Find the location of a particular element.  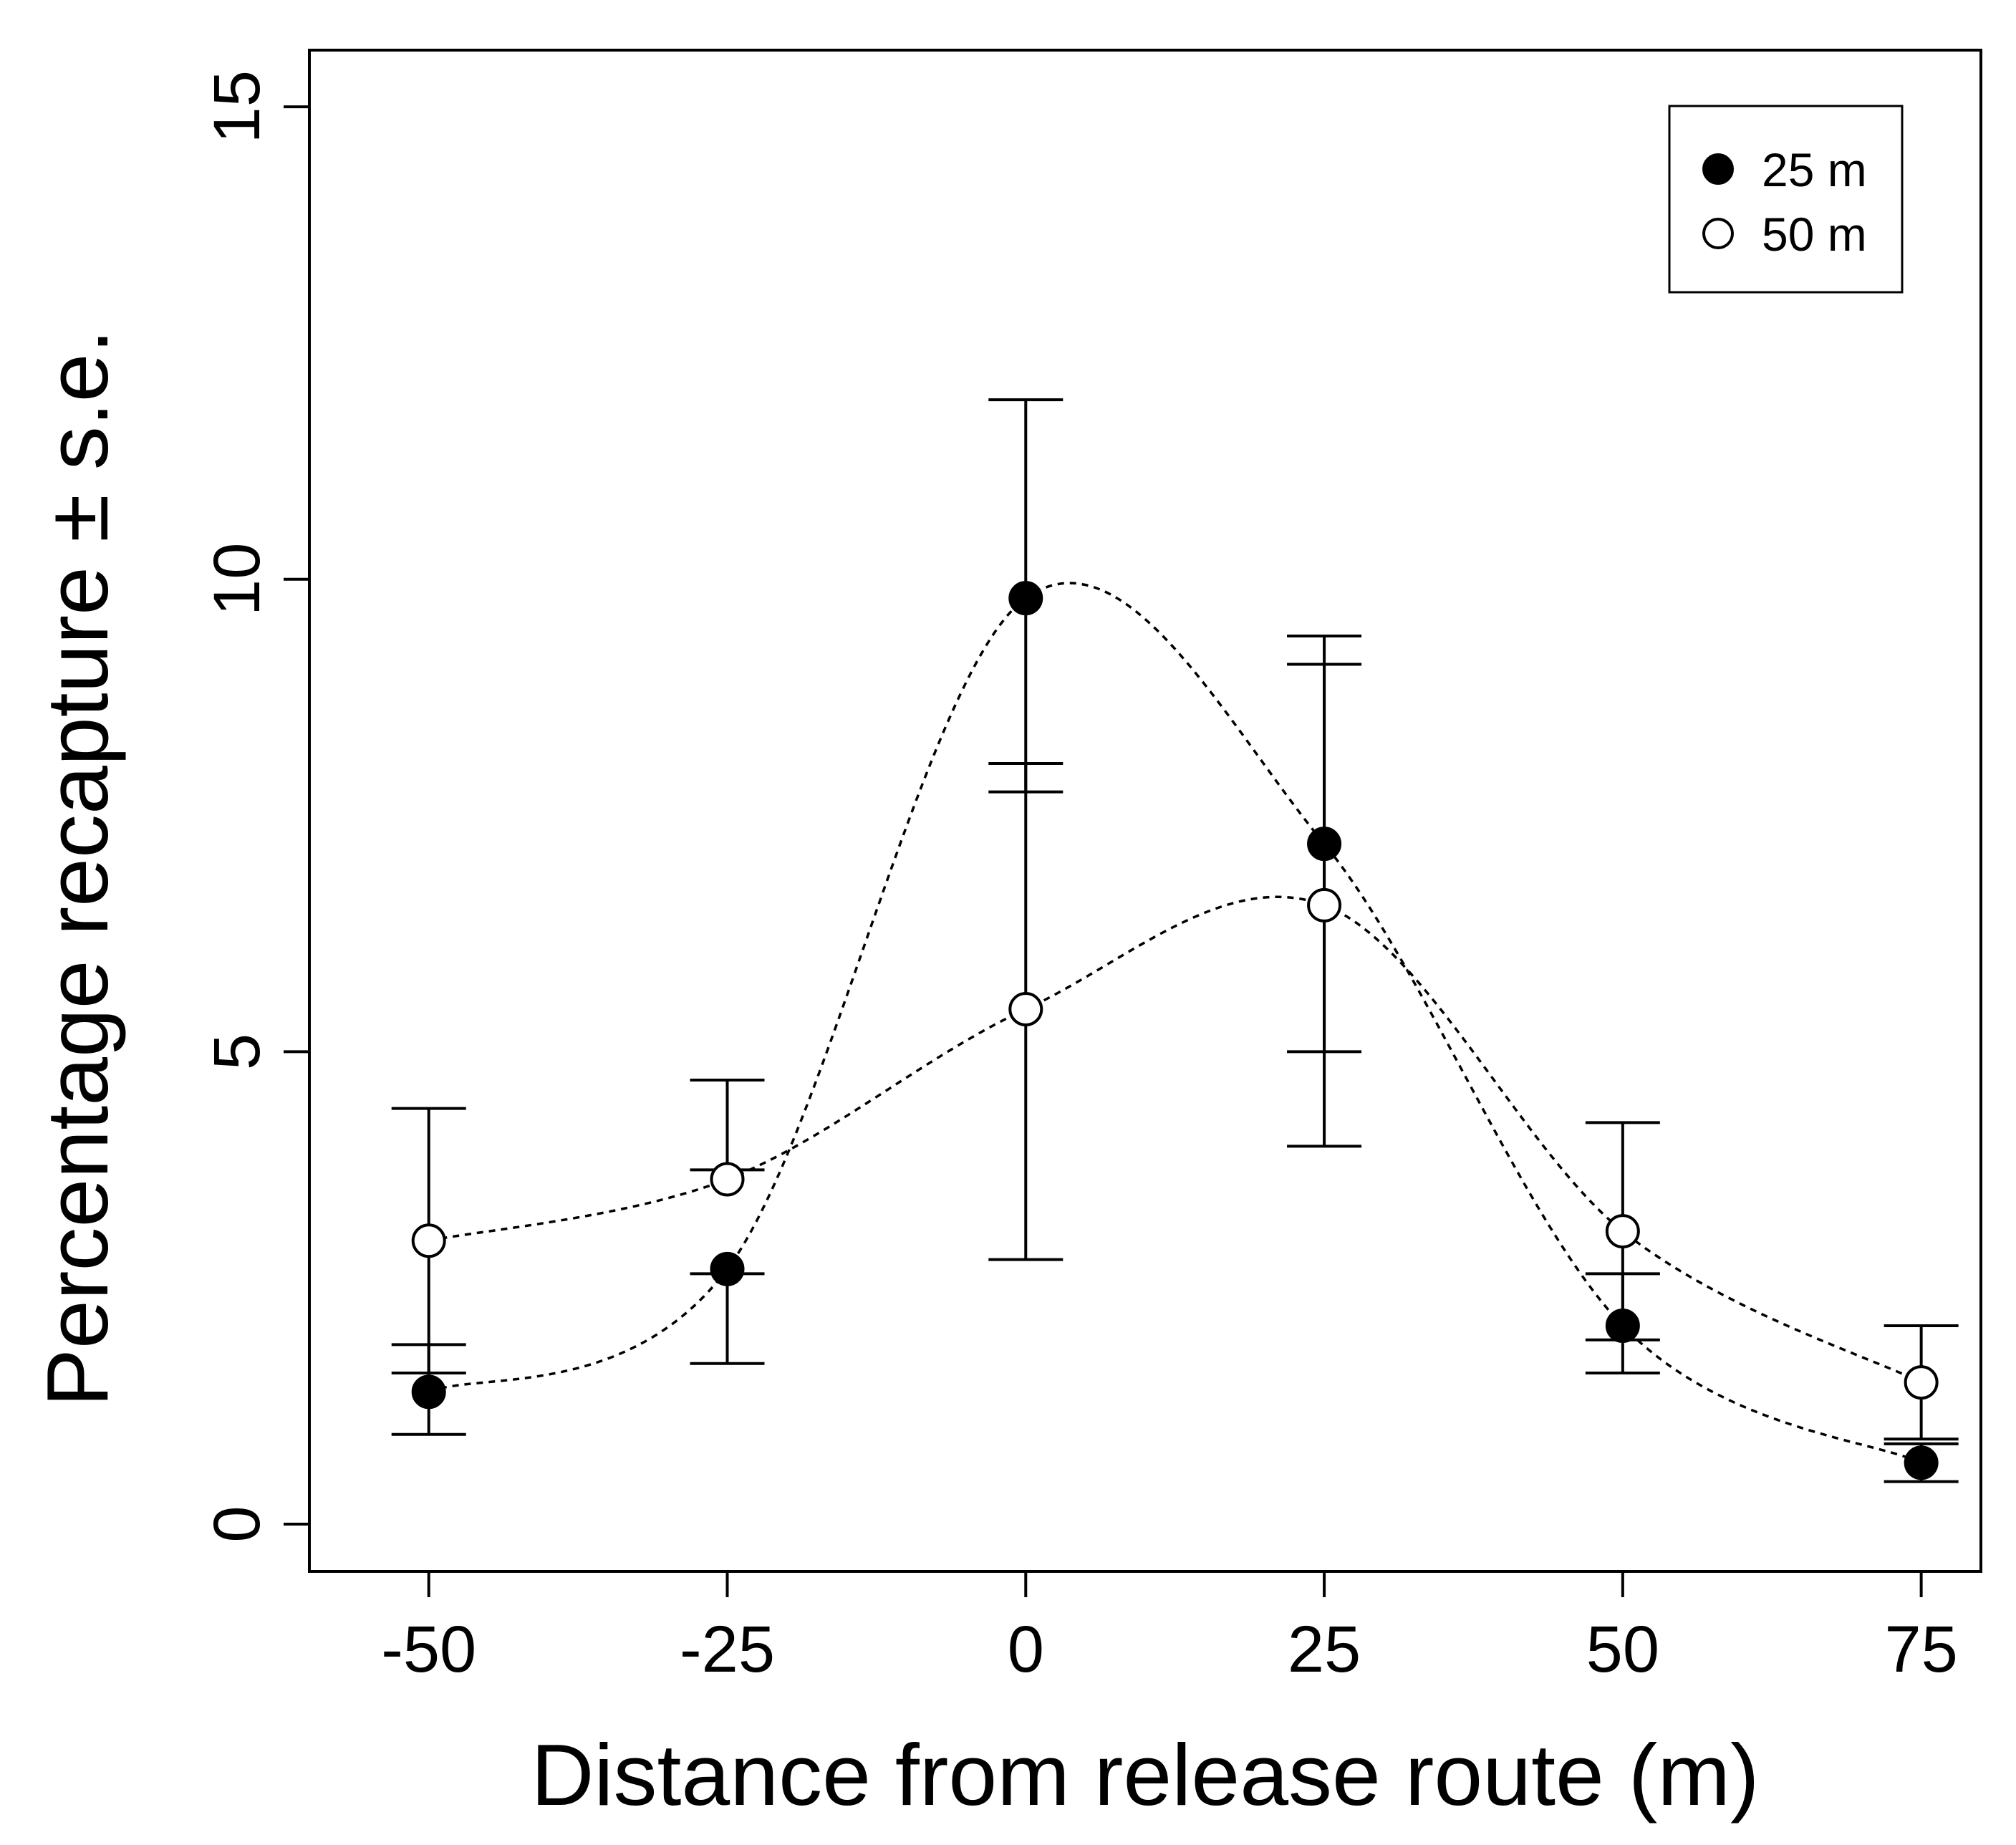

legend: 25 m 50 m is located at coordinates (1786, 199).